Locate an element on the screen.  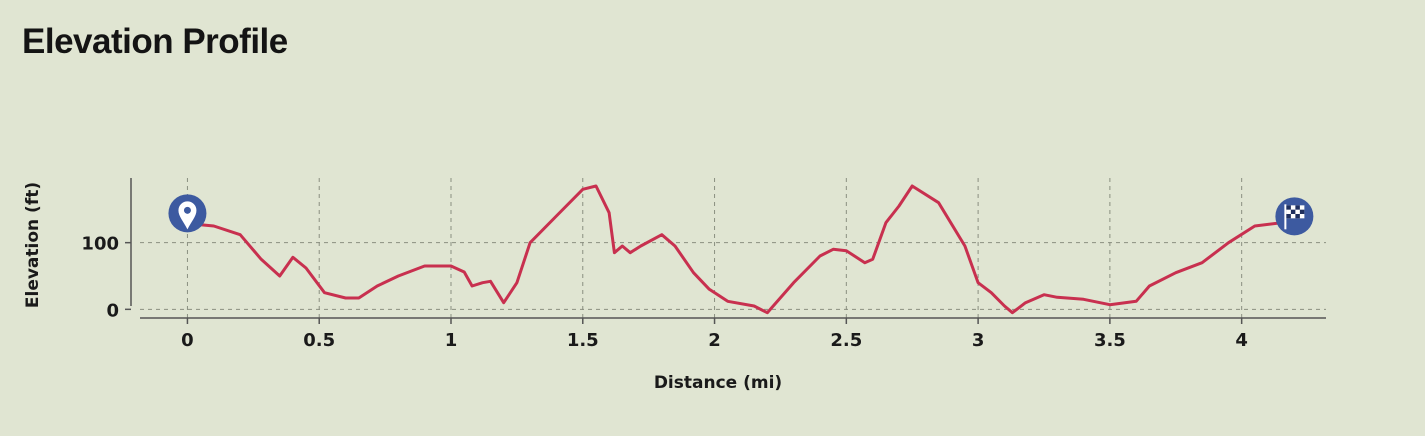
map-pin-shape is located at coordinates (187, 215).